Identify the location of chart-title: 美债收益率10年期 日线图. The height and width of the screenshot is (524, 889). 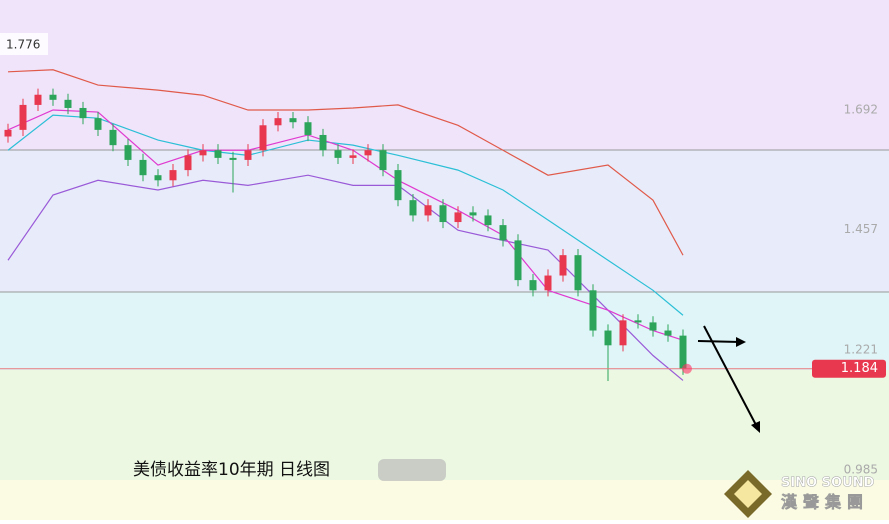
(231, 470).